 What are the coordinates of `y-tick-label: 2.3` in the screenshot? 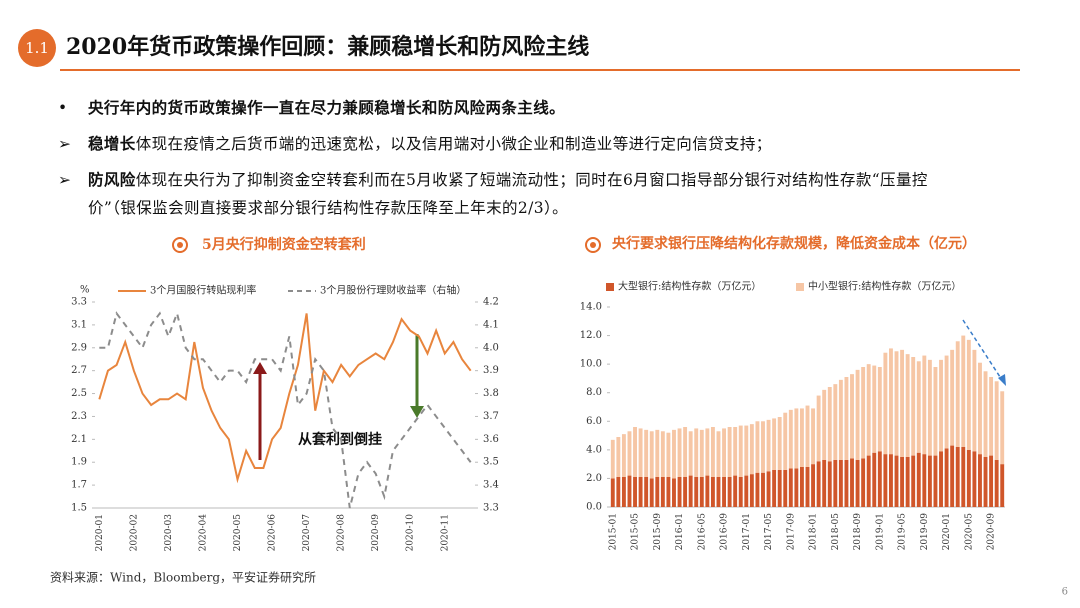 It's located at (79, 416).